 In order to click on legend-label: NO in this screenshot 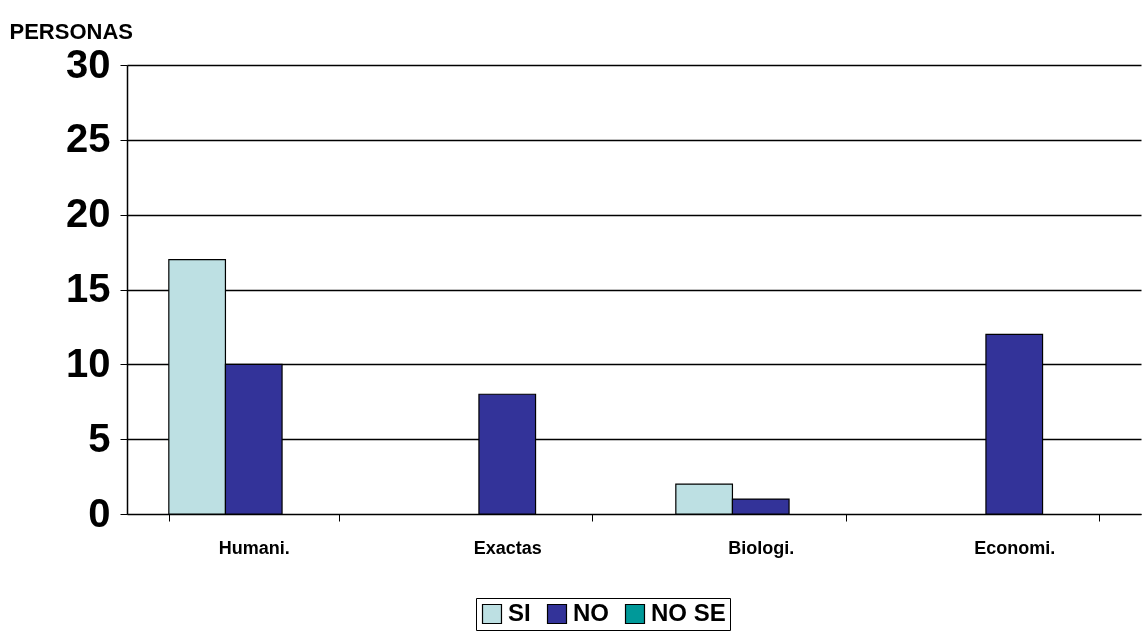, I will do `click(591, 612)`.